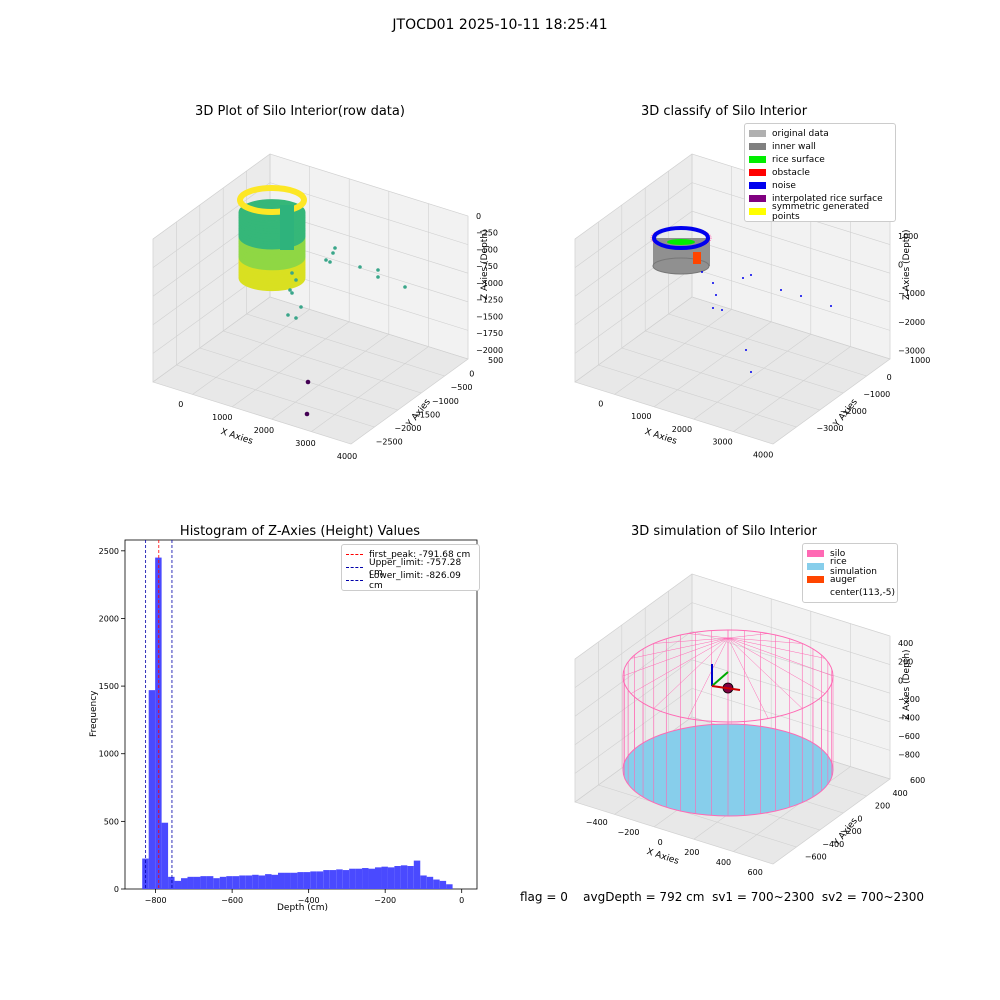 The image size is (1000, 1000). Describe the element at coordinates (820, 159) in the screenshot. I see `legend-entry: rice surface` at that location.